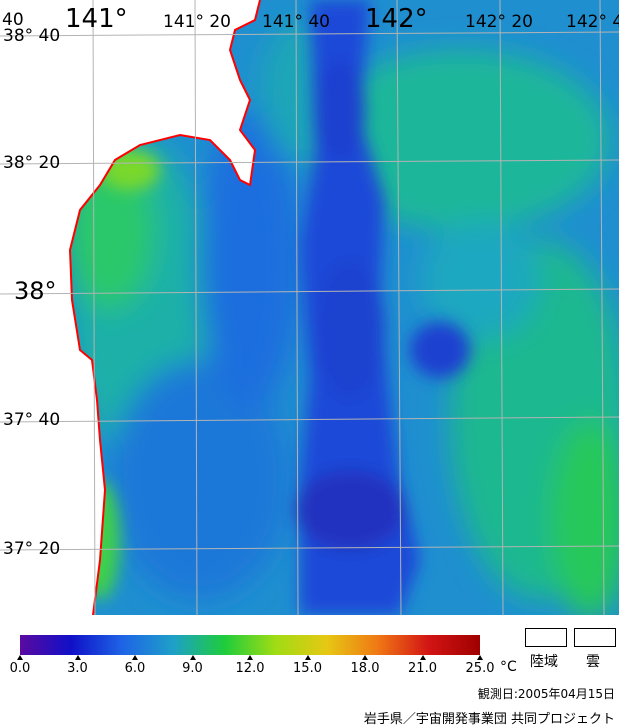 This screenshot has width=619, height=727. I want to click on temperature-colorbar, so click(250, 645).